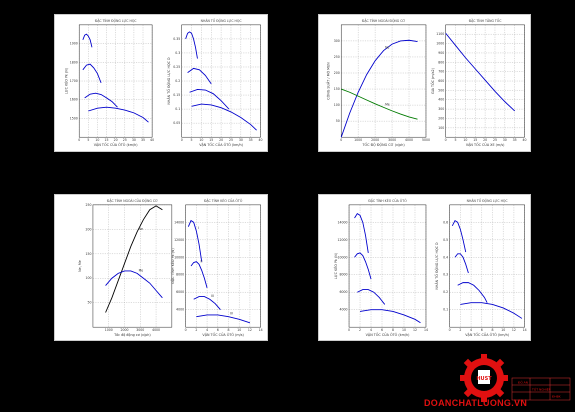  Describe the element at coordinates (445, 222) in the screenshot. I see `y-tick-label: 0.6` at that location.